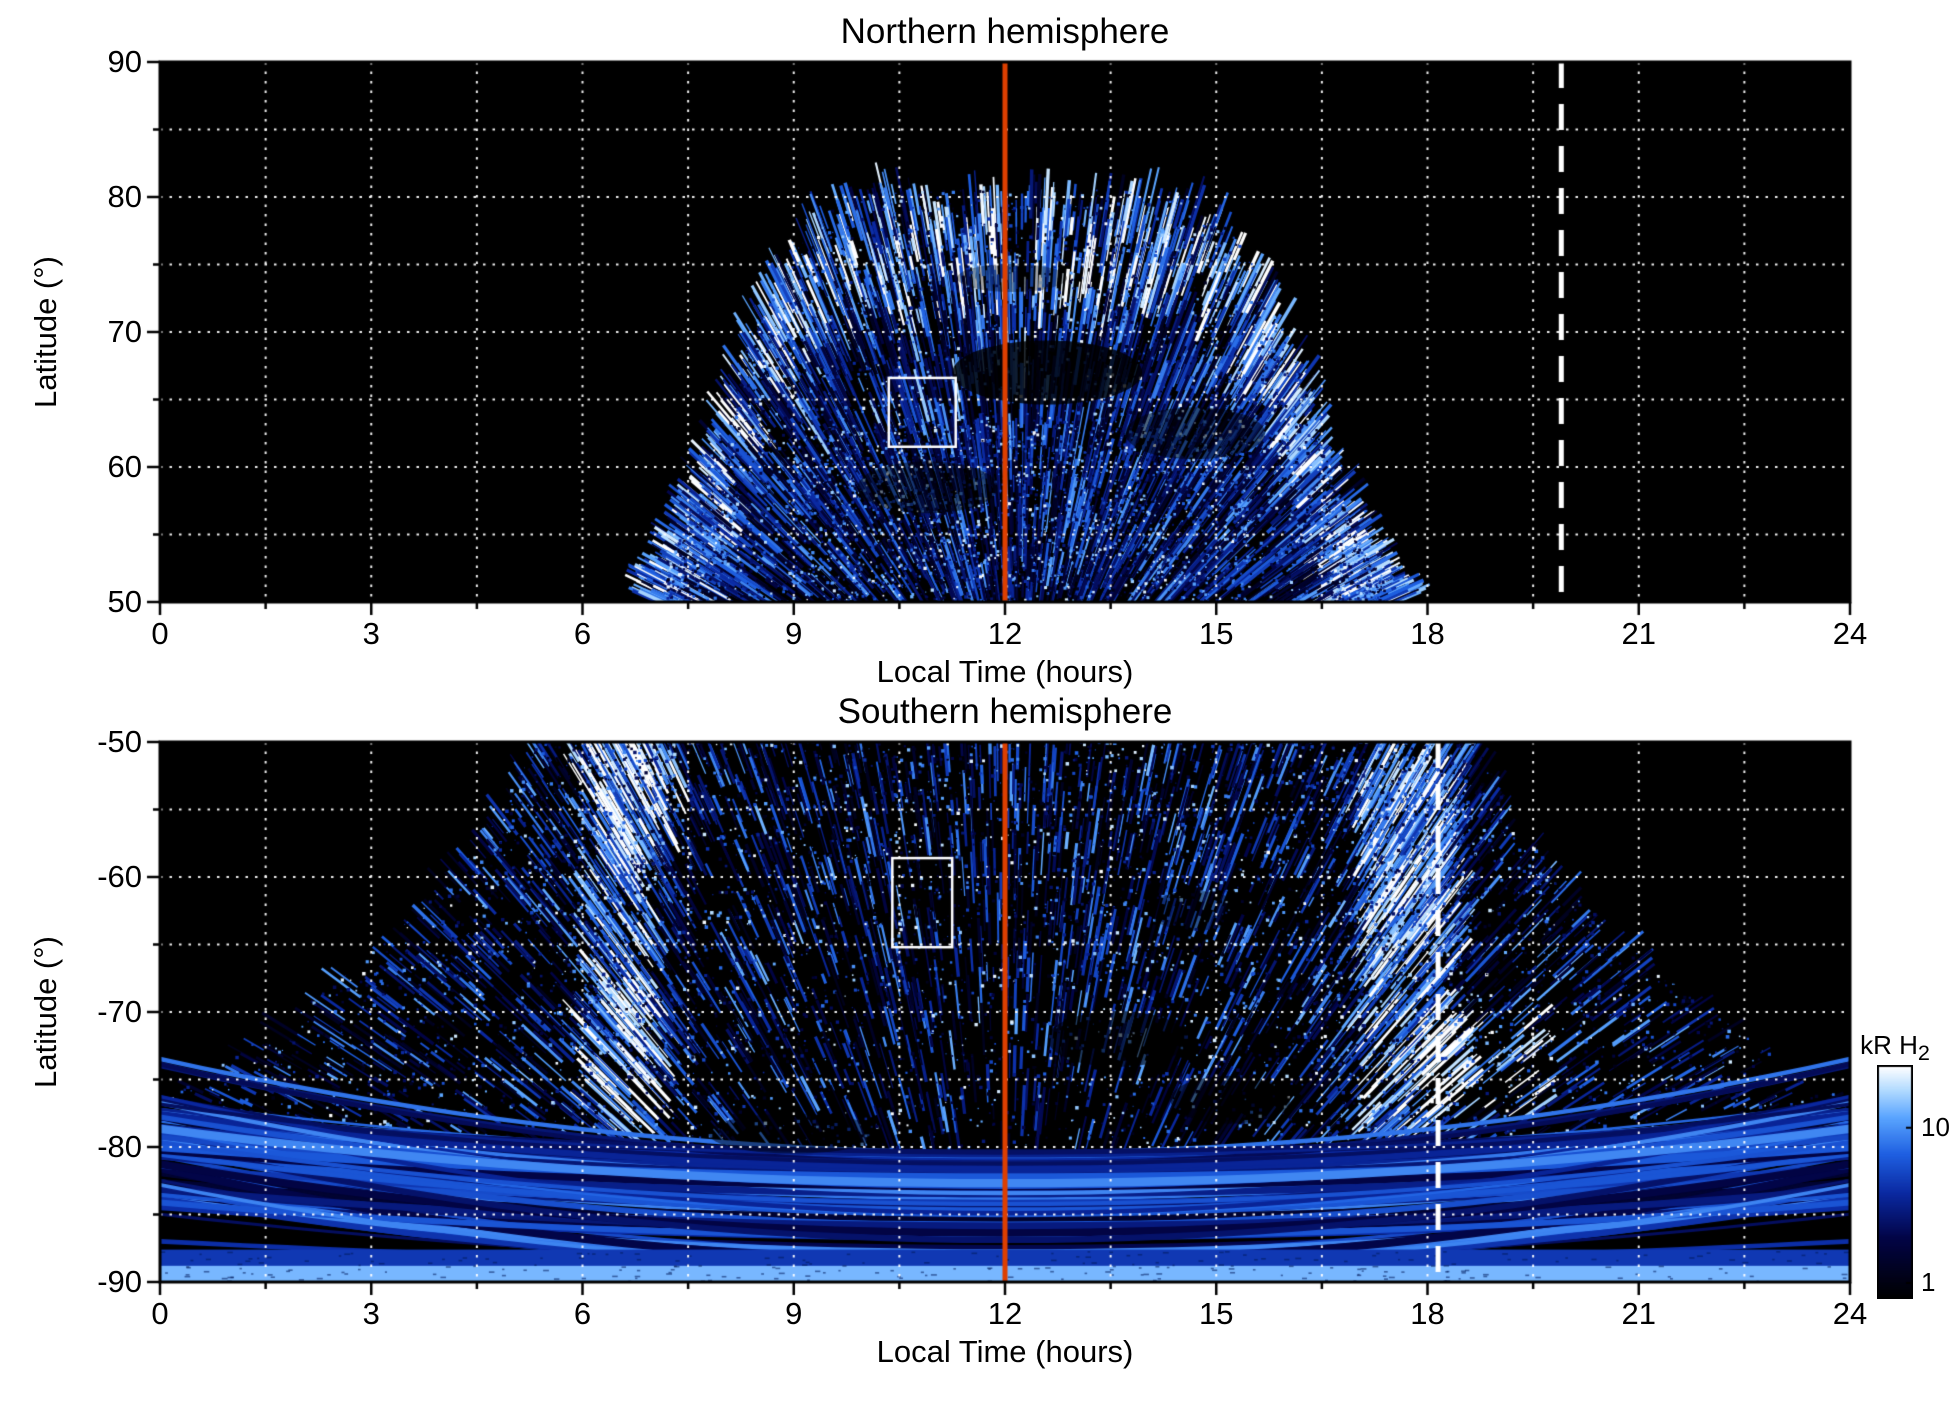 The height and width of the screenshot is (1423, 1950). What do you see at coordinates (119, 1146) in the screenshot?
I see `y-tick-label: -80` at bounding box center [119, 1146].